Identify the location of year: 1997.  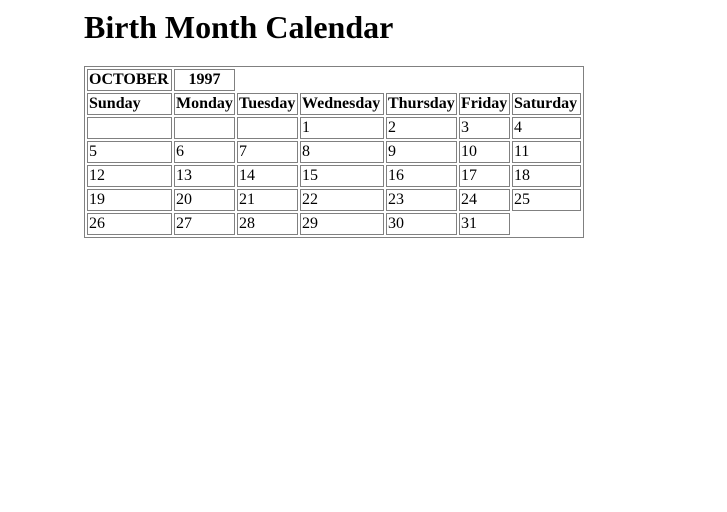
(204, 80).